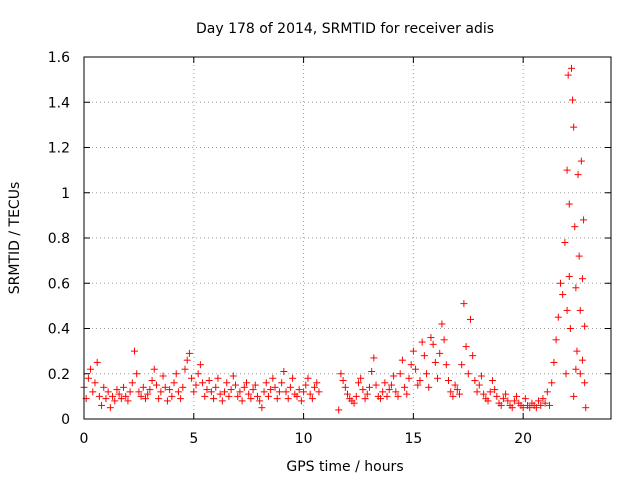 The width and height of the screenshot is (640, 480). Describe the element at coordinates (523, 439) in the screenshot. I see `x-tick-label: 20` at that location.